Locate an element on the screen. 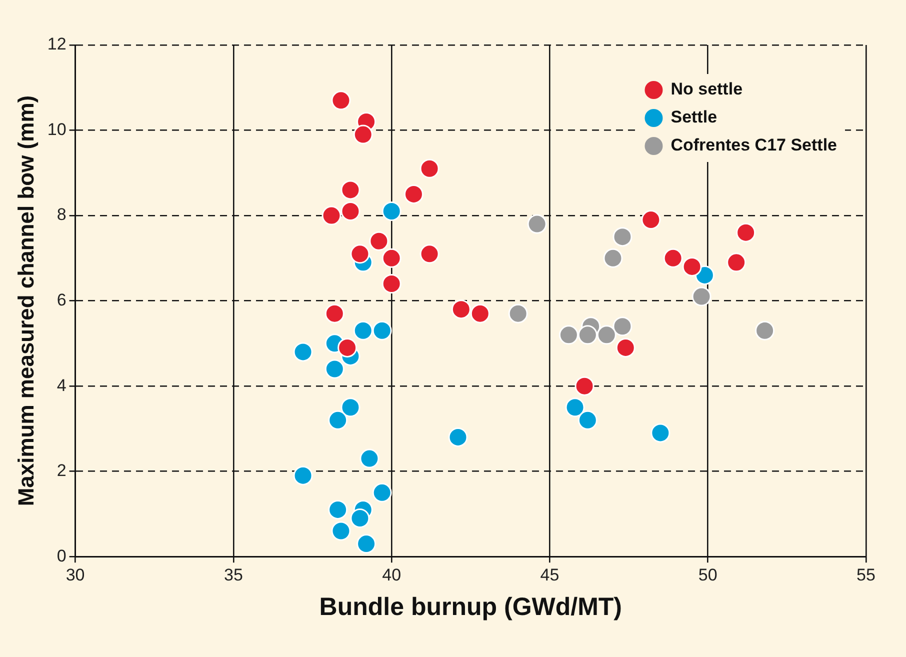  legend-label: No settle is located at coordinates (706, 89).